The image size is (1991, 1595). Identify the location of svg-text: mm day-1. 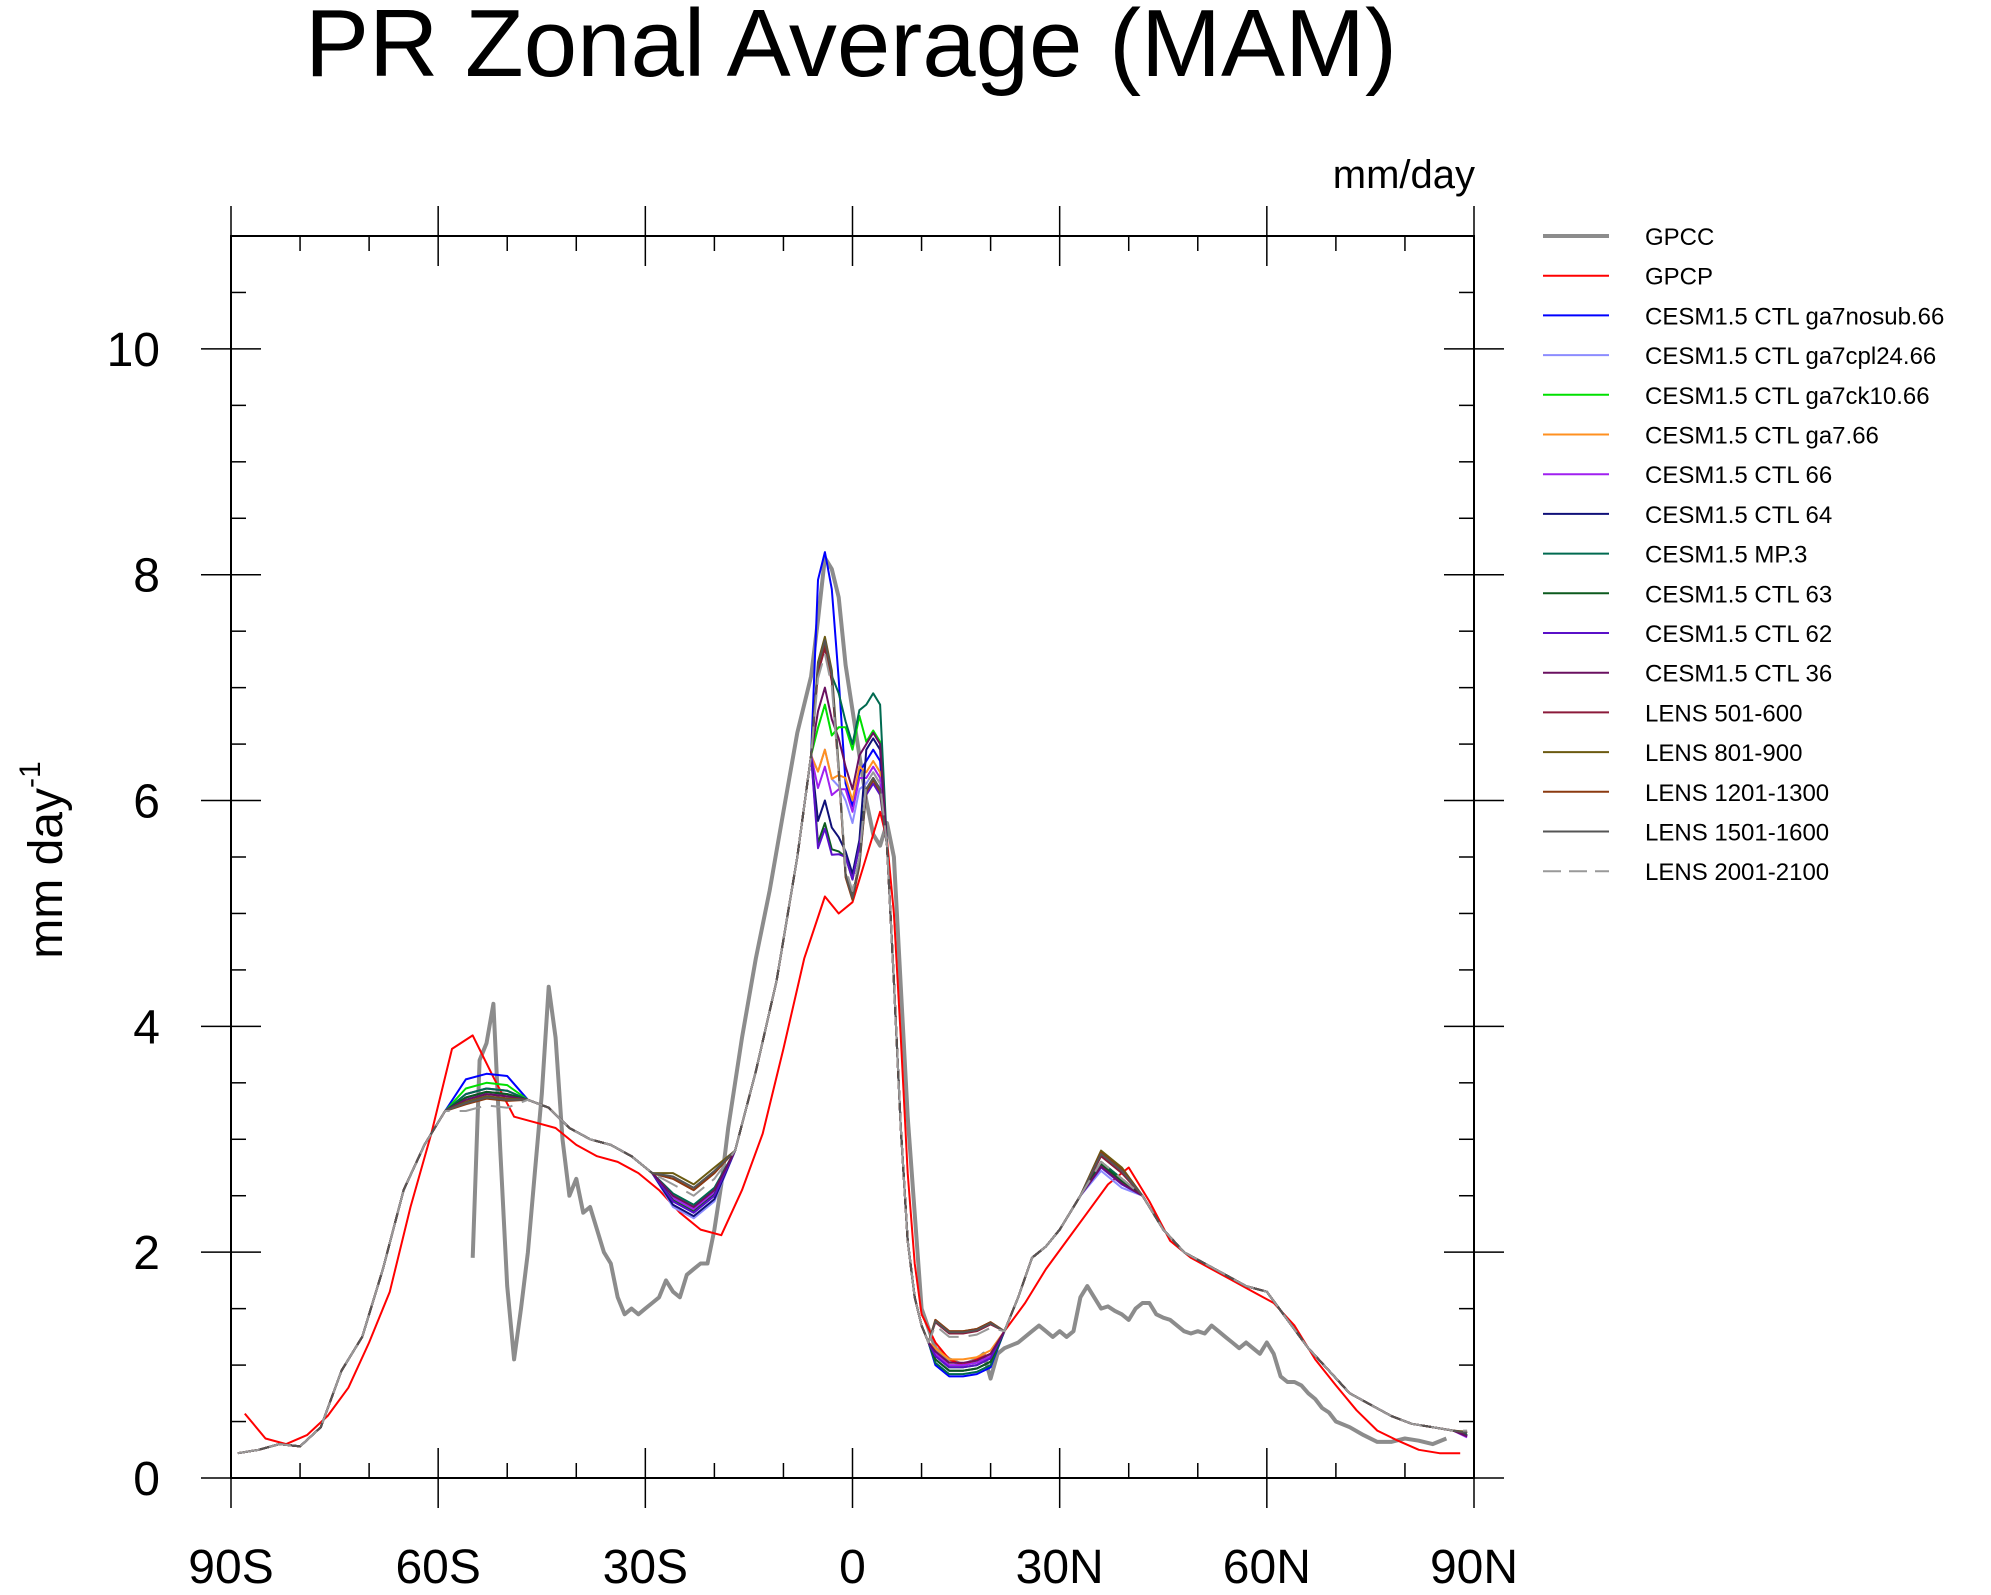
(43, 859).